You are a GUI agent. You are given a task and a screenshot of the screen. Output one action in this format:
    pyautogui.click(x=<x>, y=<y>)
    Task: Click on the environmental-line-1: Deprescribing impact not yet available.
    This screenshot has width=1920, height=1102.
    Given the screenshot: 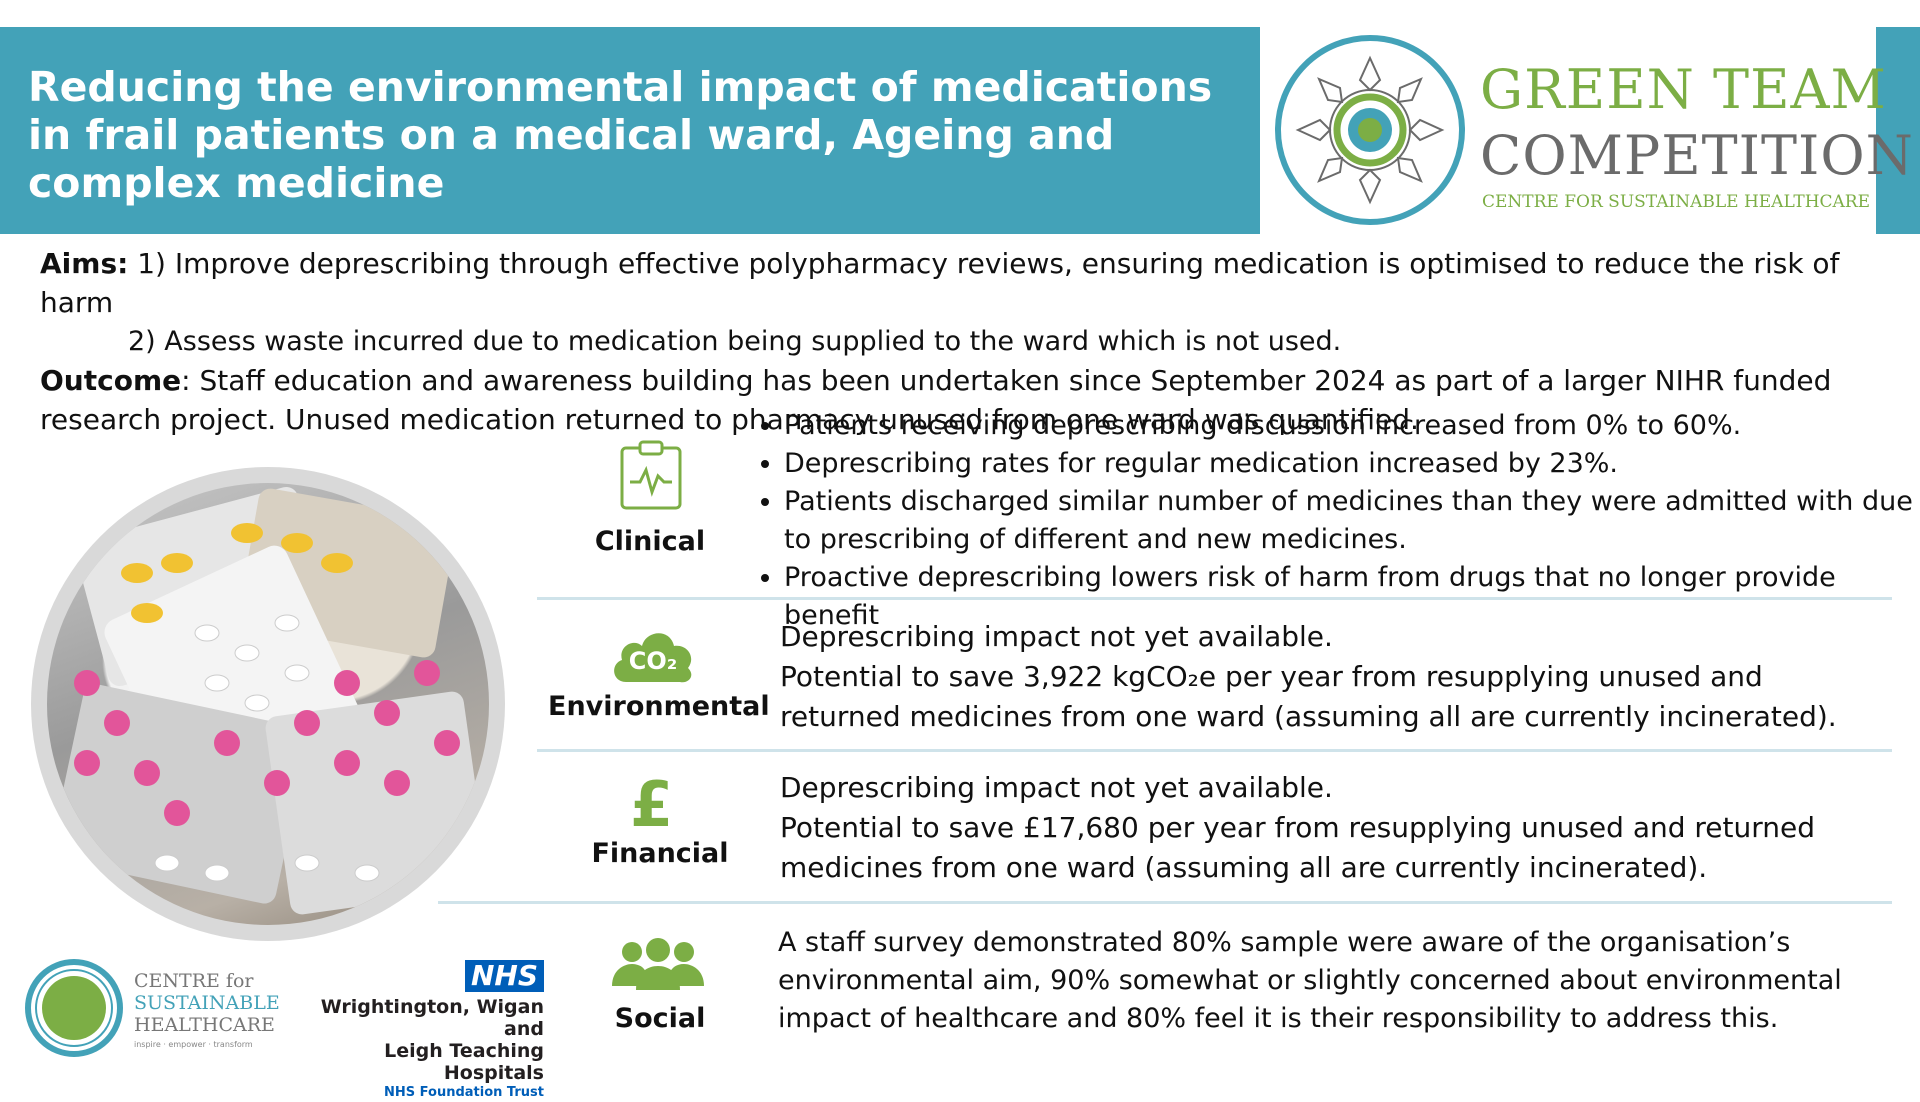 What is the action you would take?
    pyautogui.click(x=1056, y=636)
    